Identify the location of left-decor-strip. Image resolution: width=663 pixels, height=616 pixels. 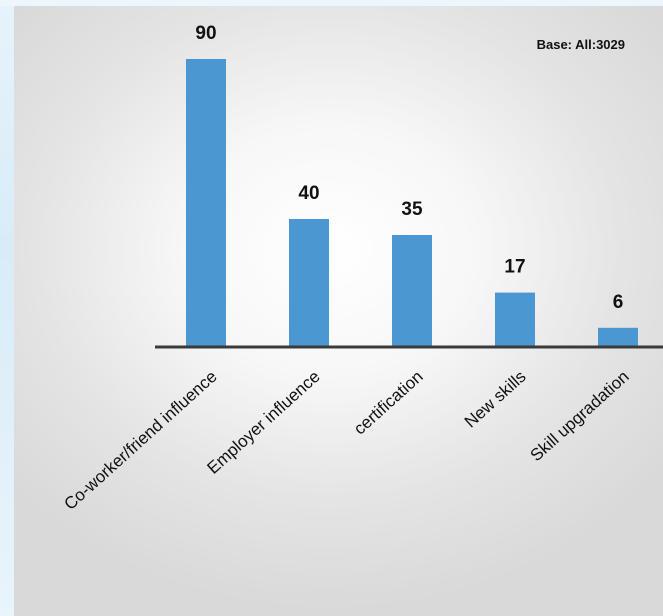
(7, 308).